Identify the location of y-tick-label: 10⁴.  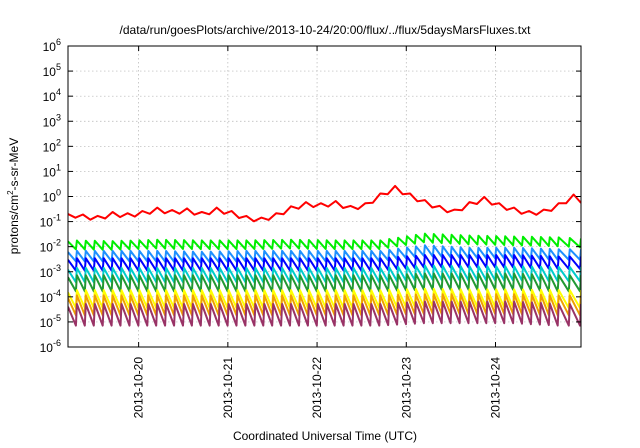
(52, 95).